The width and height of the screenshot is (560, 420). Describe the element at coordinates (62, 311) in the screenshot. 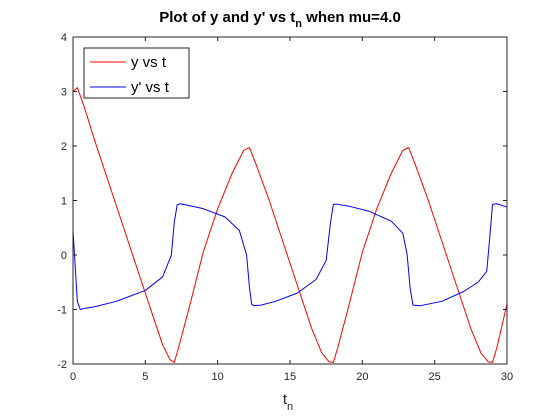

I see `y-tick-label: -1` at that location.